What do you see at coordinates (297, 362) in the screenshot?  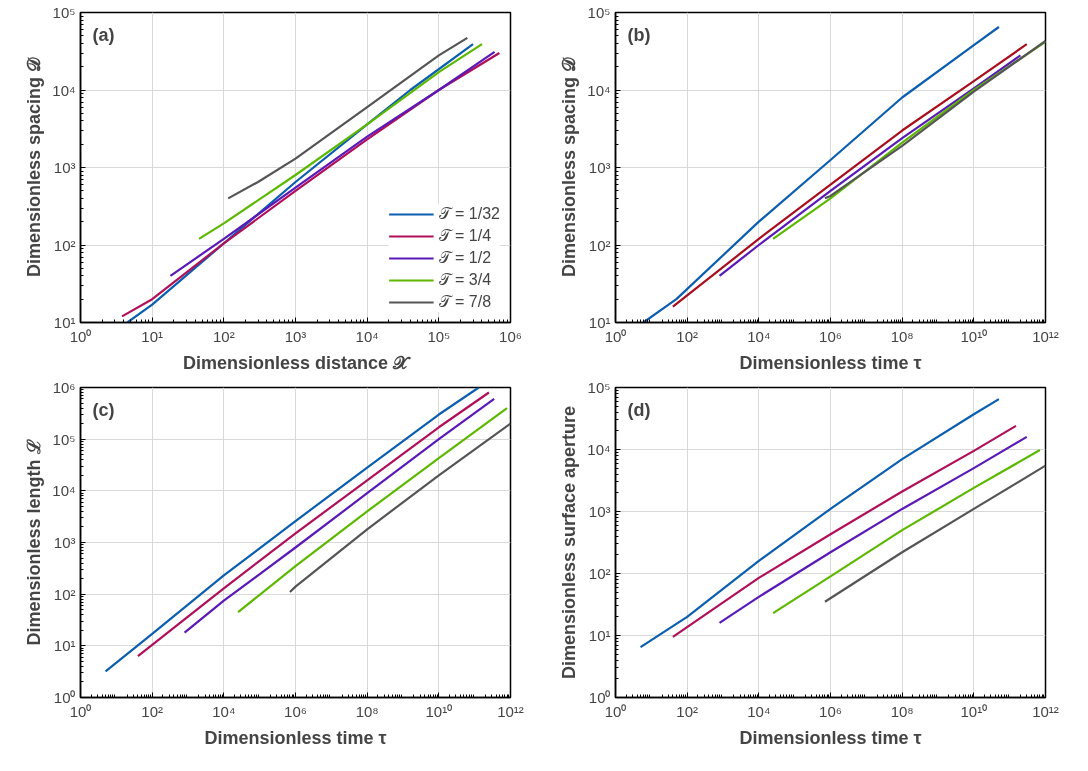 I see `x-axis-title: Dimensionless distance 𝒳` at bounding box center [297, 362].